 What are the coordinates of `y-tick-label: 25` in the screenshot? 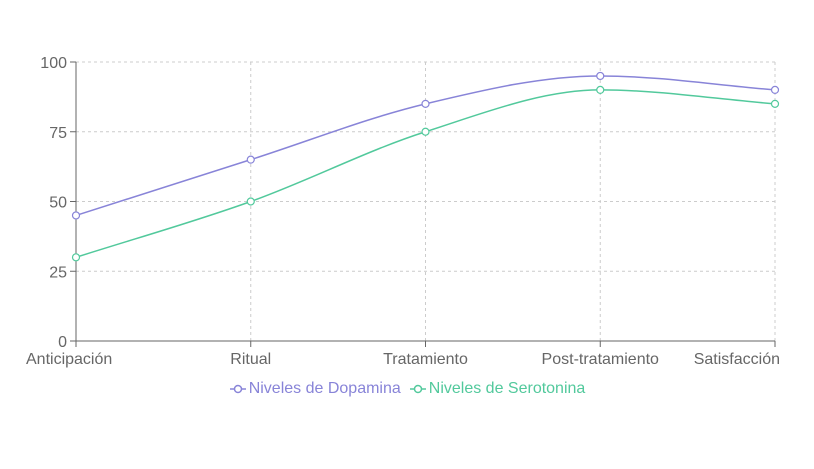 It's located at (58, 272).